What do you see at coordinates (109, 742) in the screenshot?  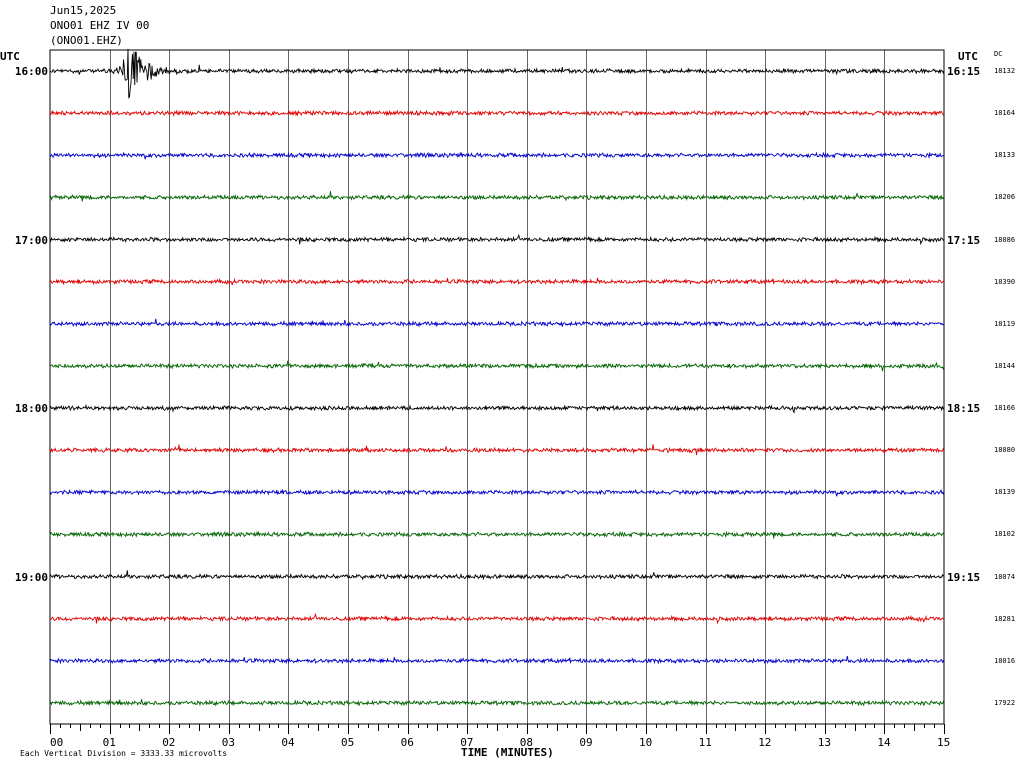 I see `x-tick-label: 01` at bounding box center [109, 742].